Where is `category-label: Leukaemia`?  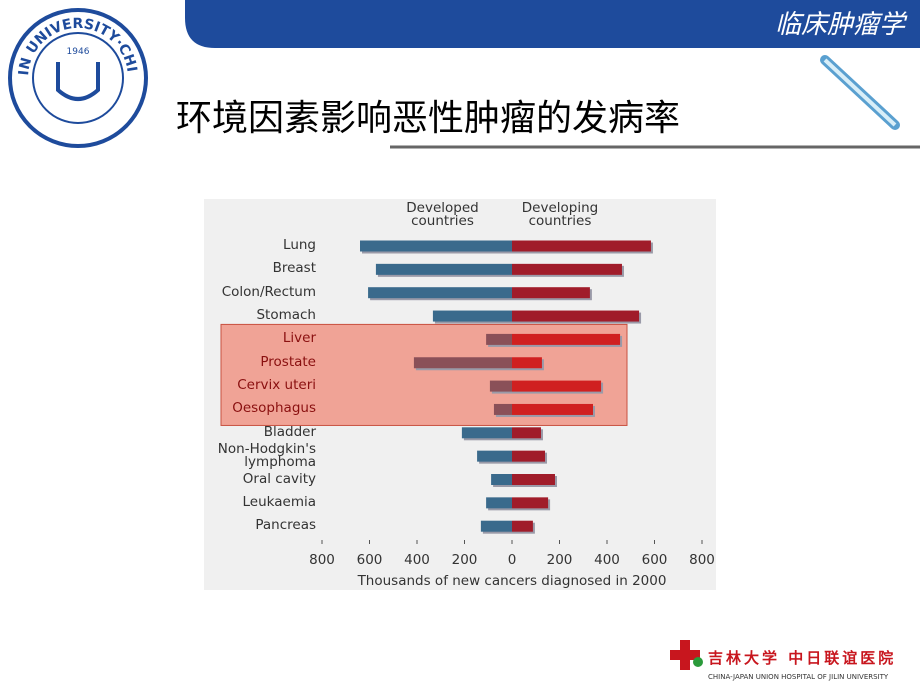 category-label: Leukaemia is located at coordinates (279, 501).